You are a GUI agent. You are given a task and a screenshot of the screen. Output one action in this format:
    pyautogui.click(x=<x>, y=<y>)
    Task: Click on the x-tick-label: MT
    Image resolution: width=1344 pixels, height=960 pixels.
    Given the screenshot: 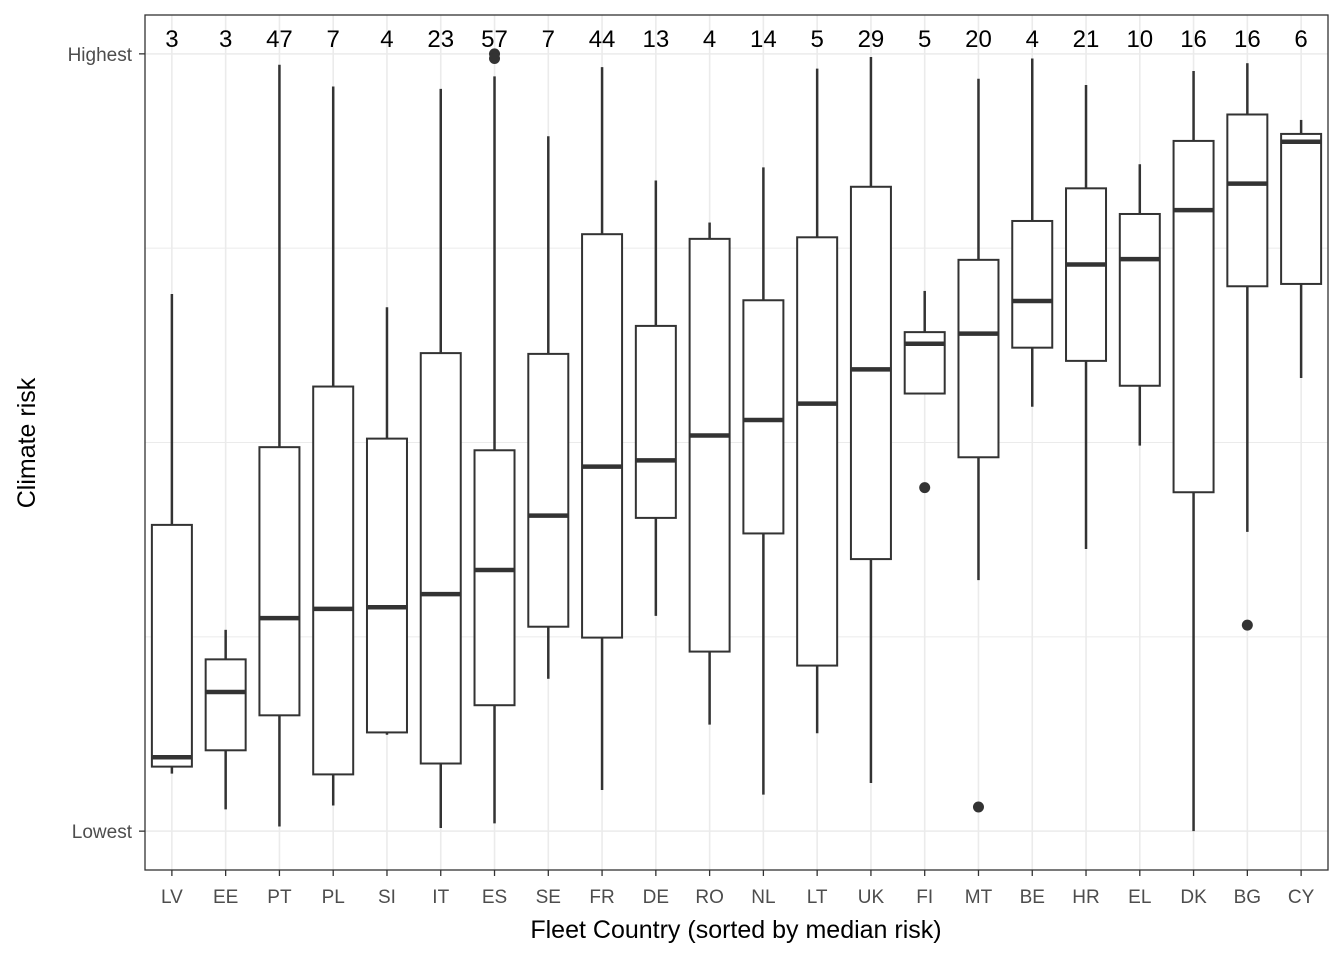 What is the action you would take?
    pyautogui.click(x=979, y=897)
    